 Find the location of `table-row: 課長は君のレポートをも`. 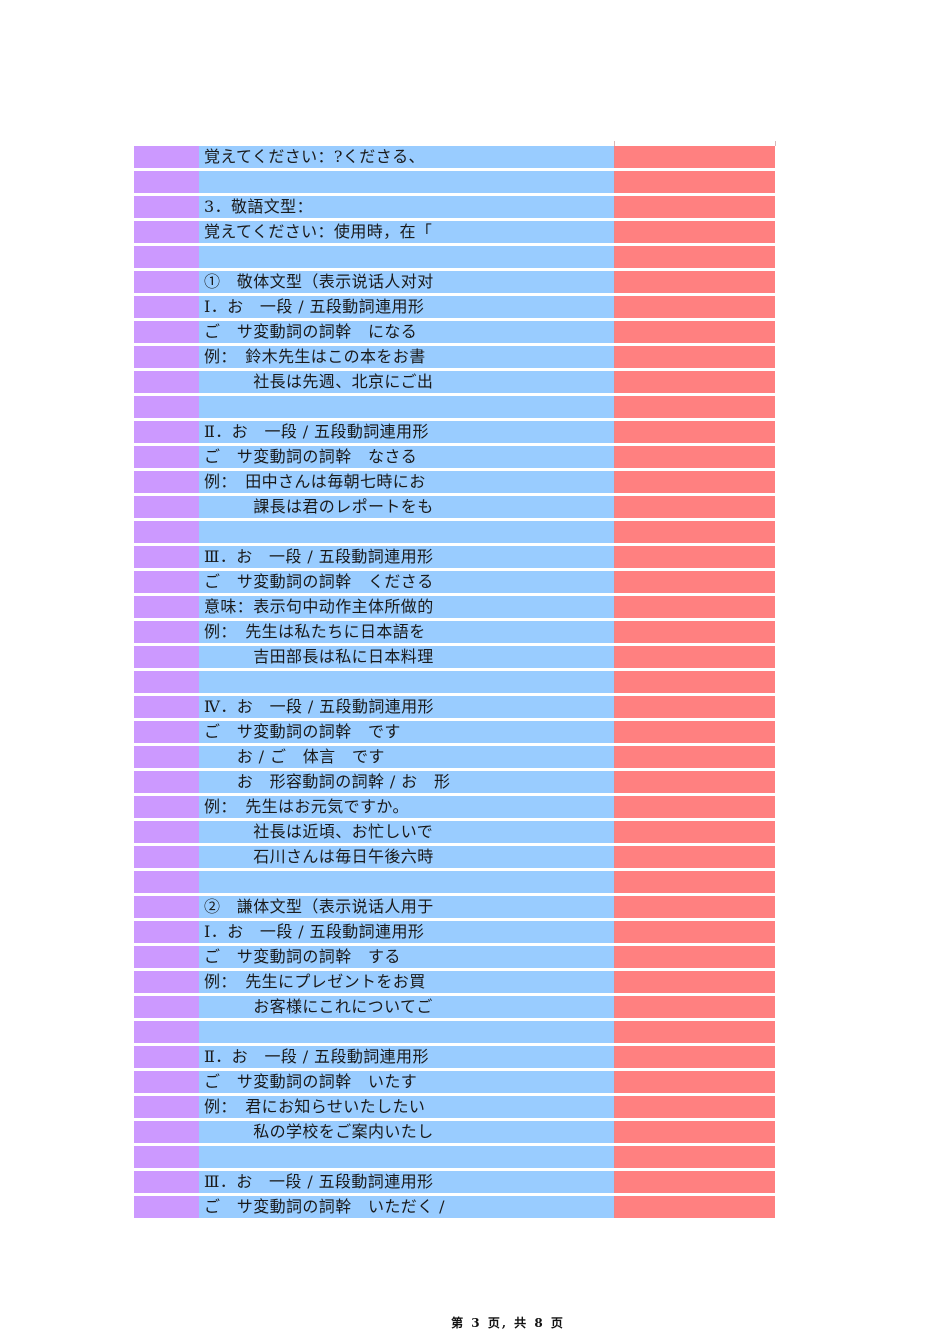

table-row: 課長は君のレポートをも is located at coordinates (454, 507).